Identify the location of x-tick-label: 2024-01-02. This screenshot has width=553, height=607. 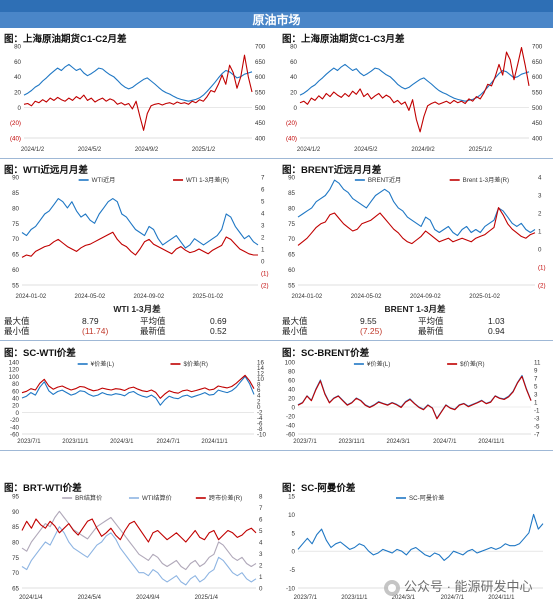
(30, 297).